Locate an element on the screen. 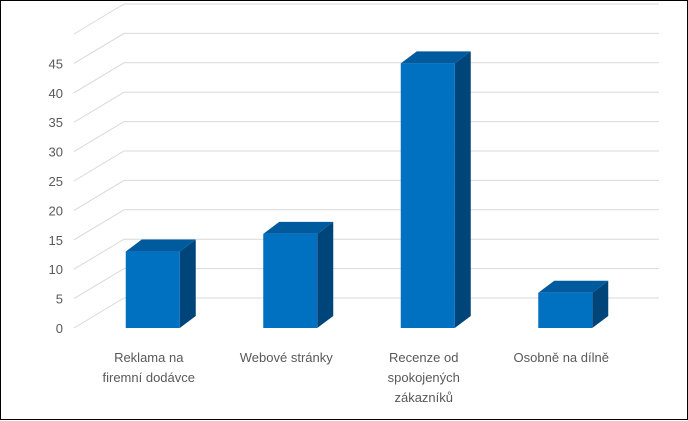  y-tick-label: 30 is located at coordinates (56, 152).